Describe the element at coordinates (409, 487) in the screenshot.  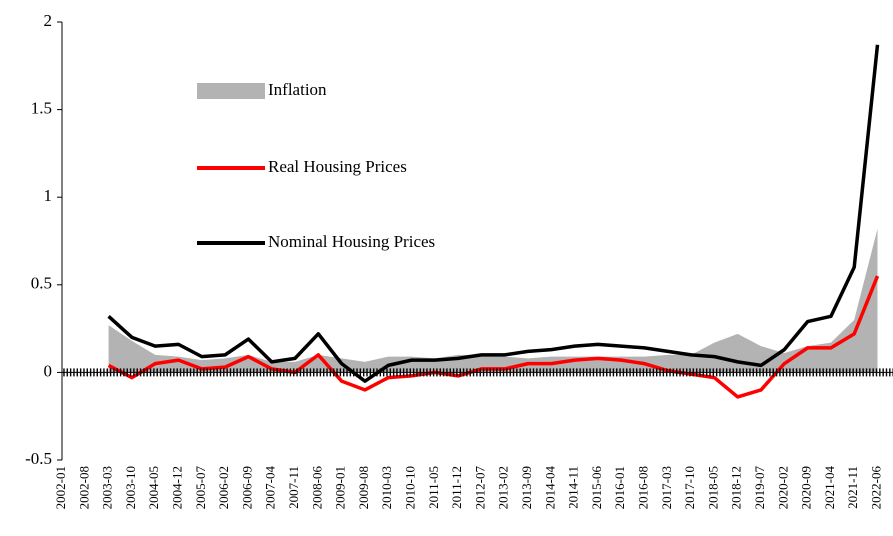
I see `x-tick-label: 2010-10` at that location.